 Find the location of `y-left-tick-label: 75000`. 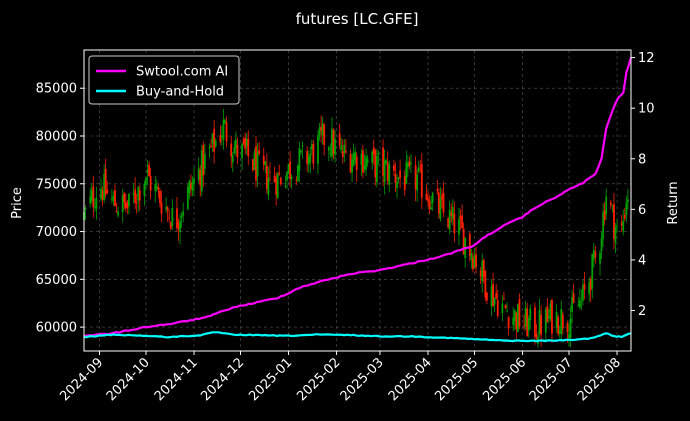

y-left-tick-label: 75000 is located at coordinates (56, 184).